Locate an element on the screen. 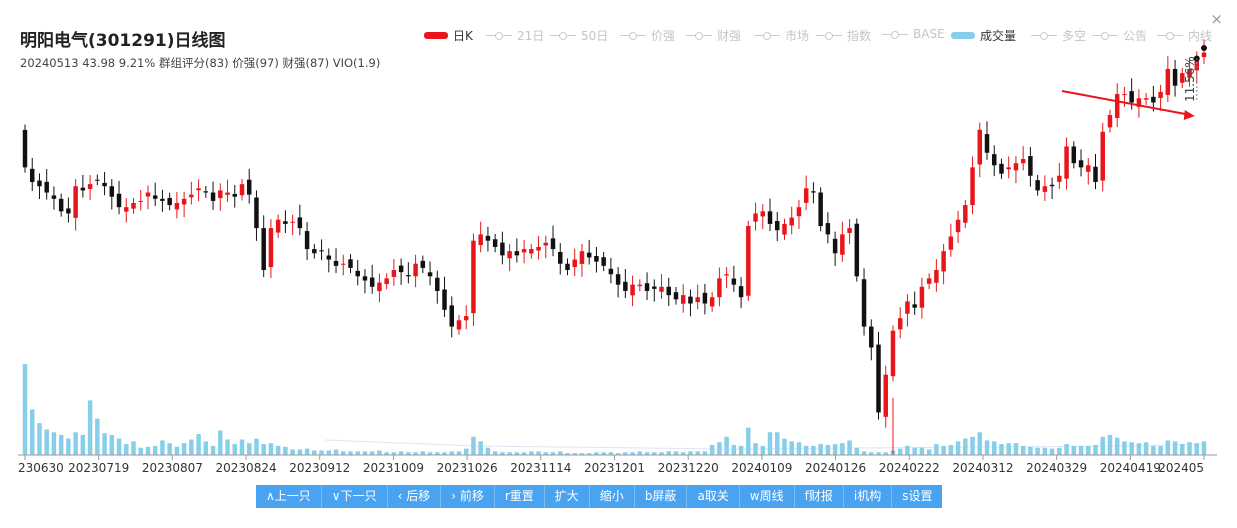 This screenshot has width=1237, height=528. legend-item-7: BASE is located at coordinates (913, 34).